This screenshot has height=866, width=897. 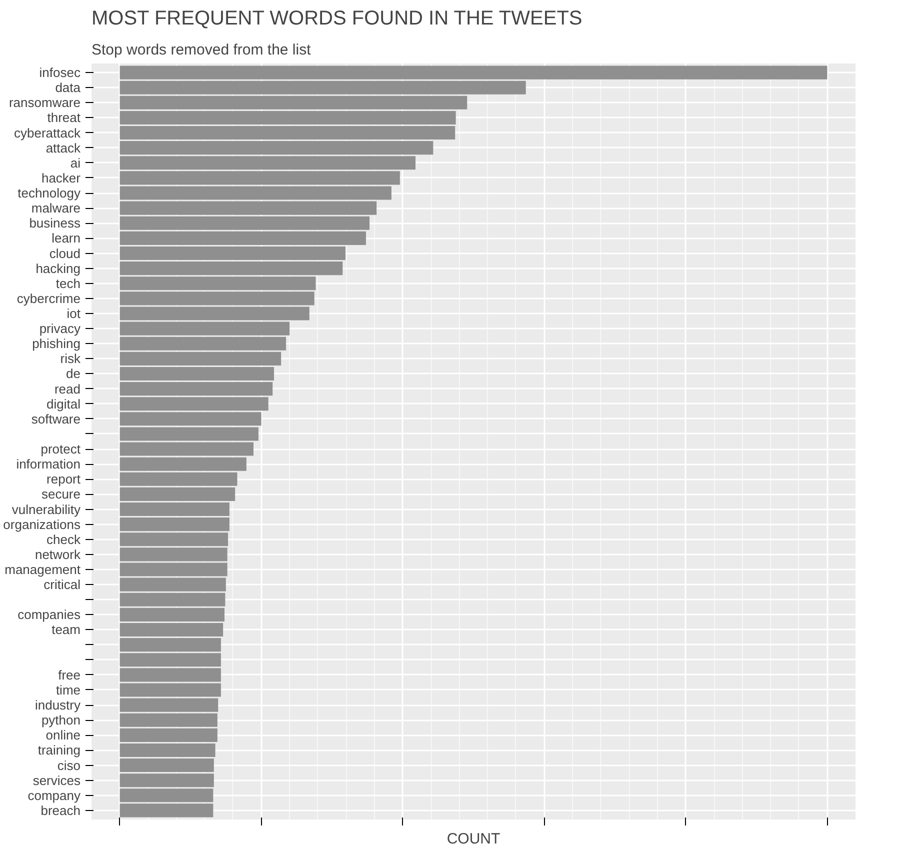 I want to click on y-tick-label: tech, so click(x=68, y=283).